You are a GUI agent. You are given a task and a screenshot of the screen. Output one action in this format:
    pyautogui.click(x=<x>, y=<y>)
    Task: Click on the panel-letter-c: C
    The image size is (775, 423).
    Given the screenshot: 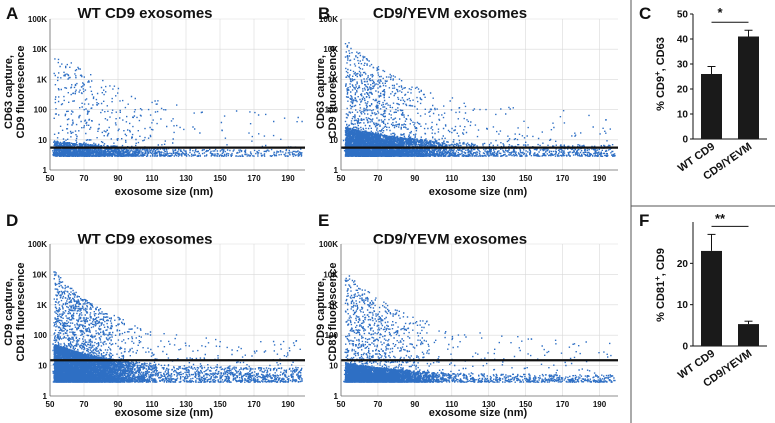 What is the action you would take?
    pyautogui.click(x=645, y=13)
    